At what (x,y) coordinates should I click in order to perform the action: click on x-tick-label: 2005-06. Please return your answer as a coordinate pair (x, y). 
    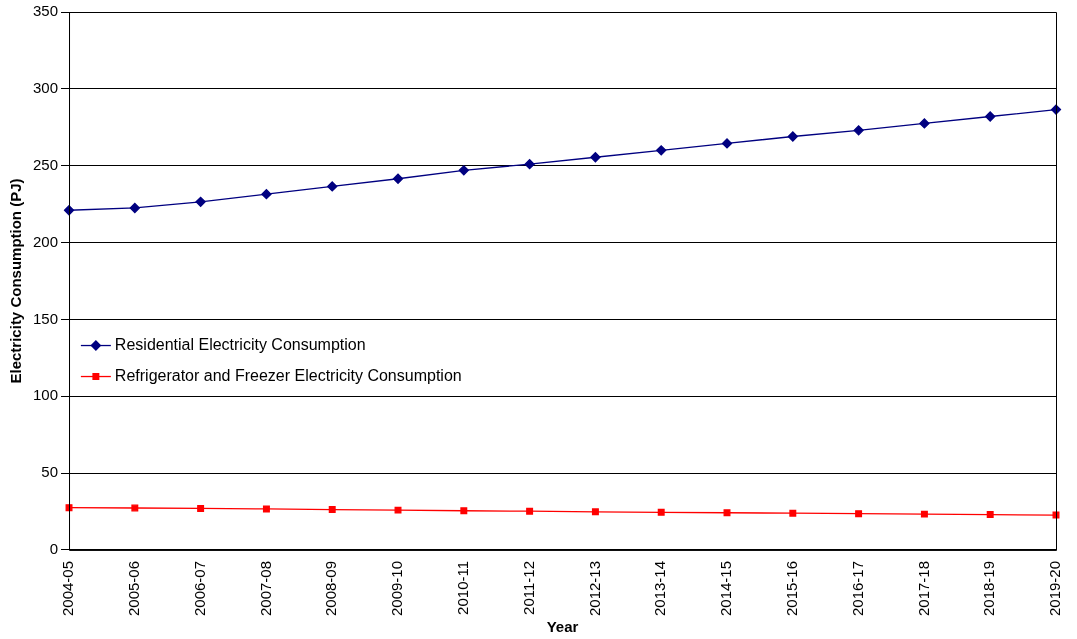
    Looking at the image, I should click on (133, 588).